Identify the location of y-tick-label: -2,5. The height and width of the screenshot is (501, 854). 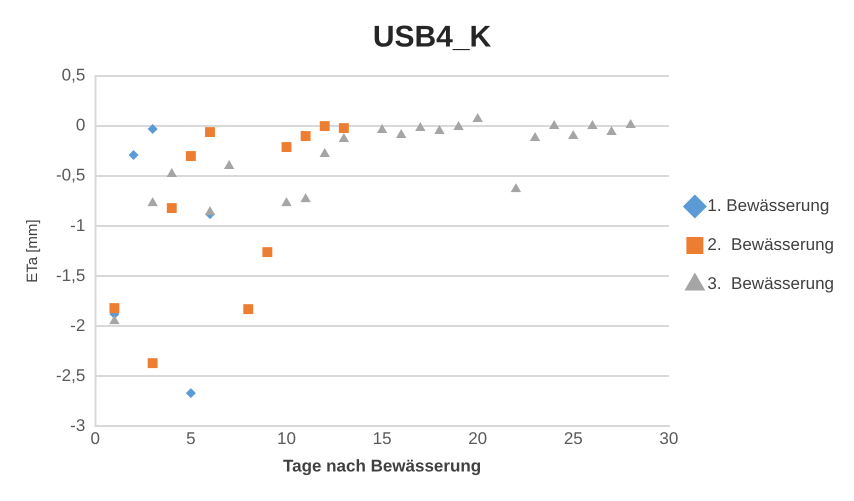
(71, 375).